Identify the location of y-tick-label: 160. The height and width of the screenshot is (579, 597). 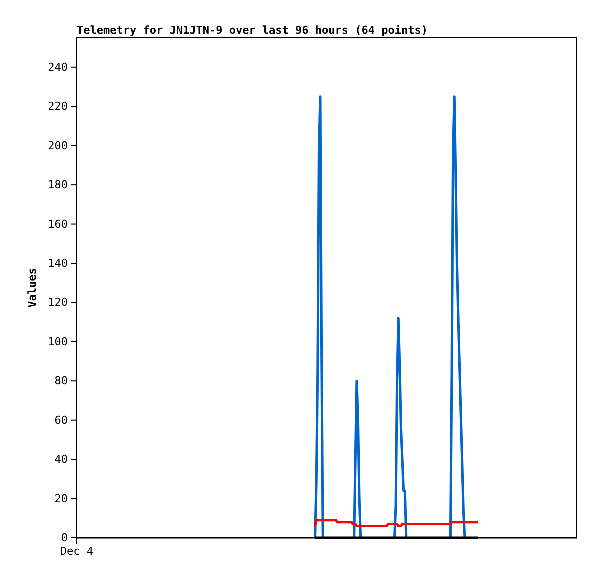
(58, 224).